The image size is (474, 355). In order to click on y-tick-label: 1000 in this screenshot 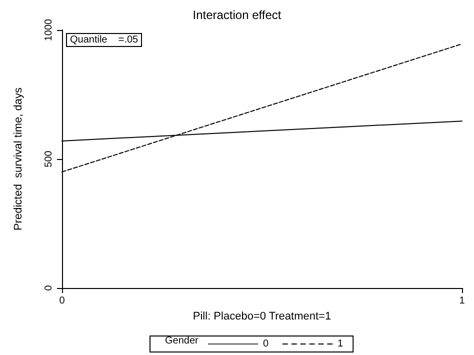, I will do `click(49, 30)`.